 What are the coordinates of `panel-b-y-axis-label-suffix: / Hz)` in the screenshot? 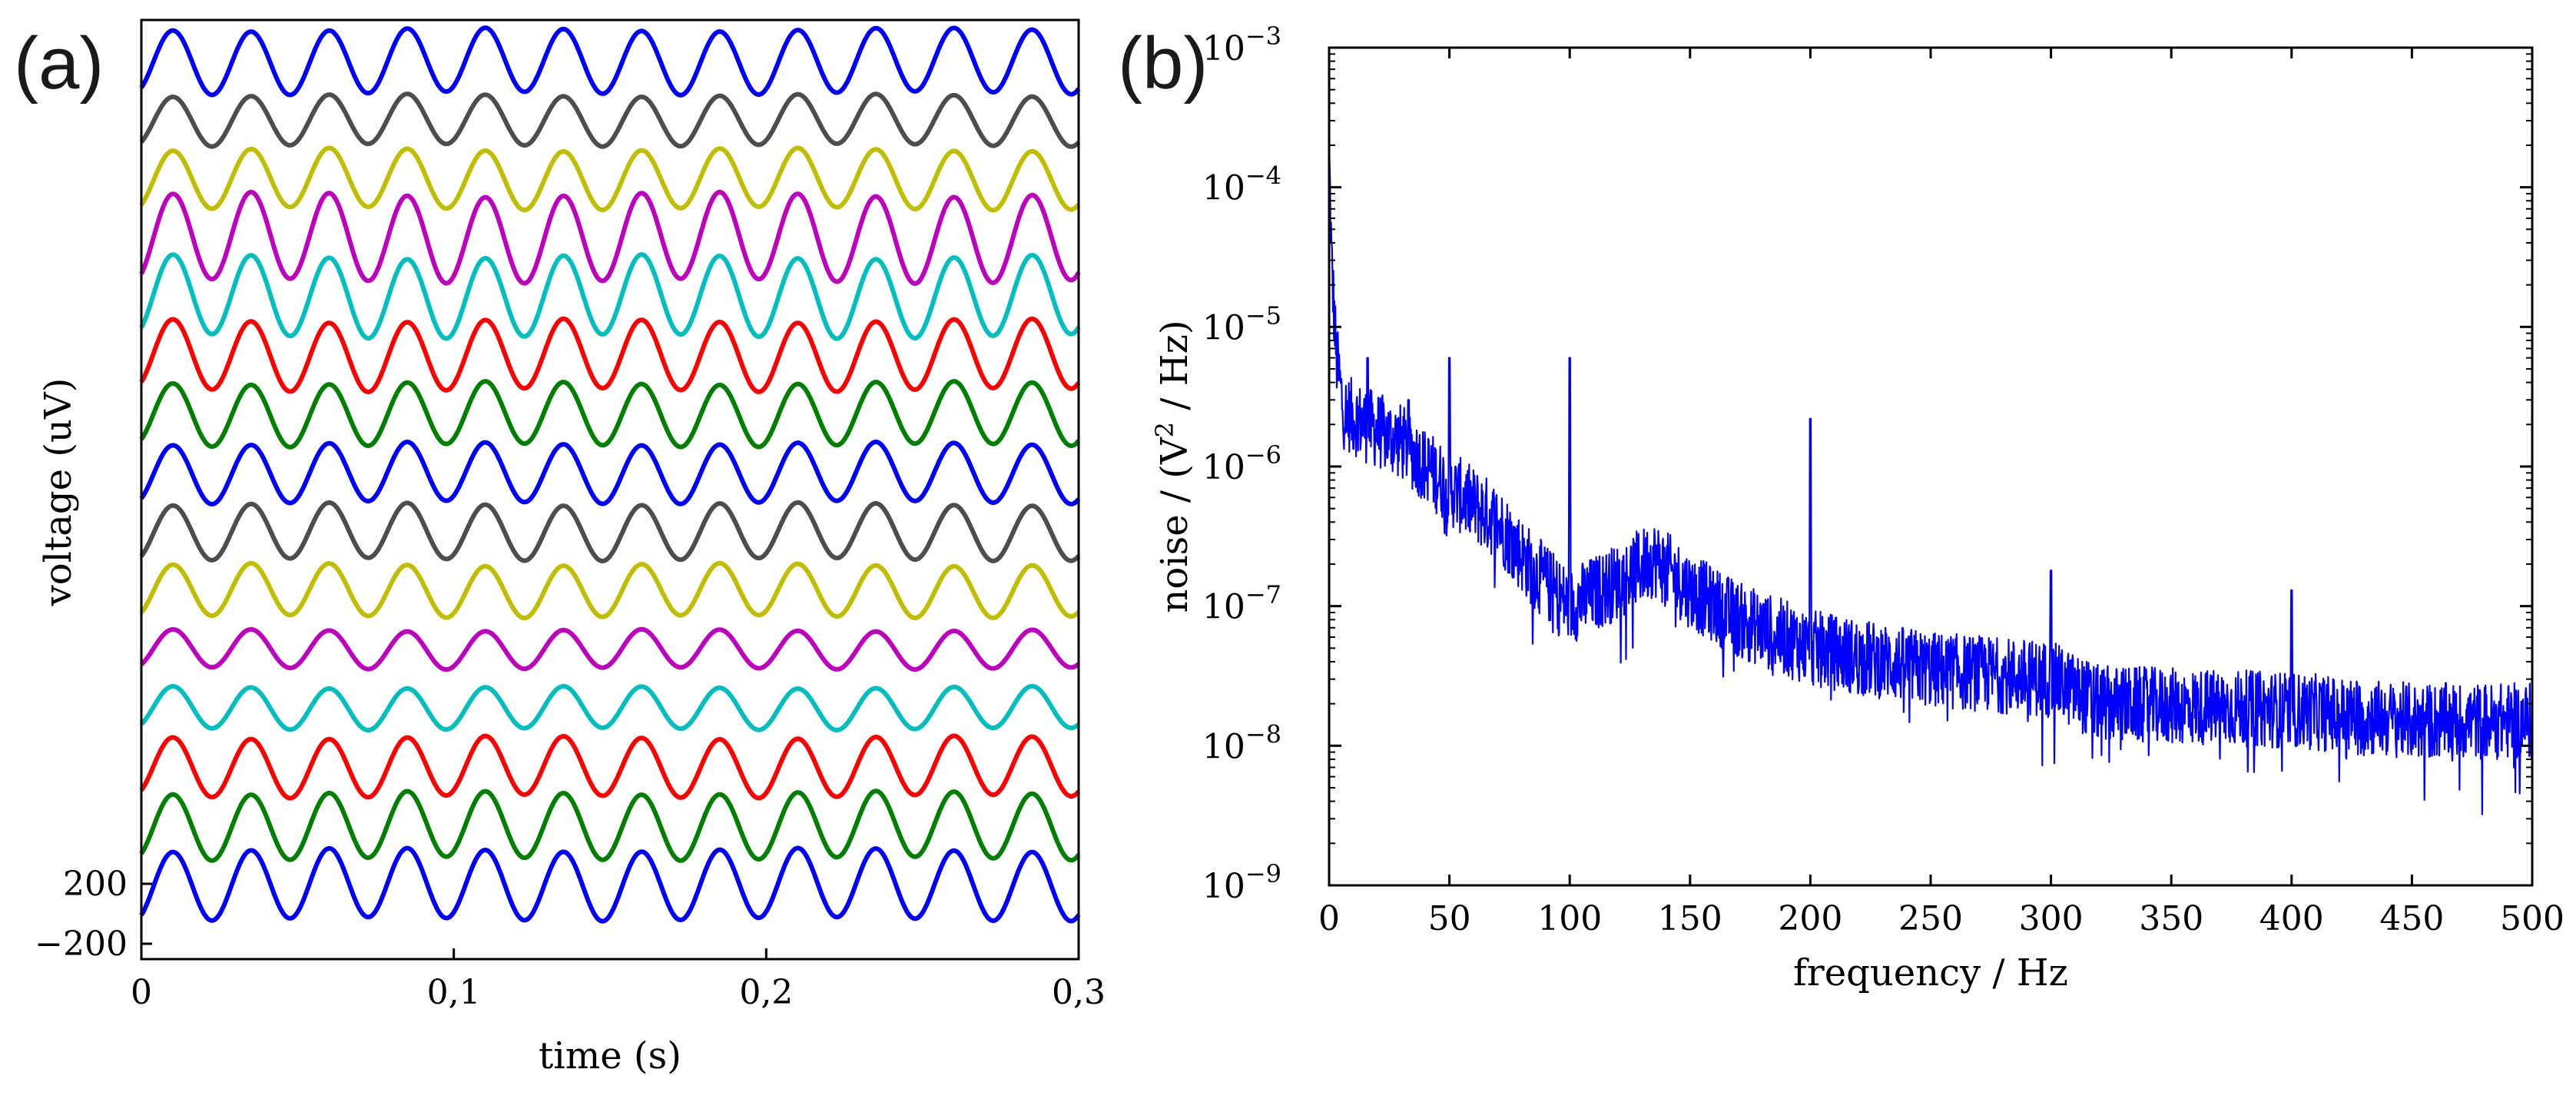 It's located at (1174, 371).